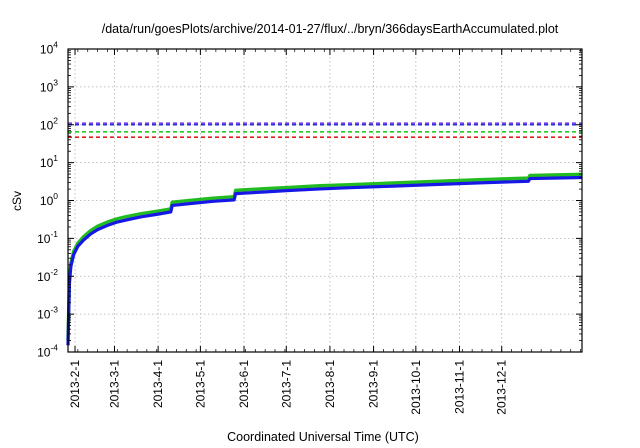 The height and width of the screenshot is (448, 640). I want to click on y-tick-label: 10⁻², so click(47, 275).